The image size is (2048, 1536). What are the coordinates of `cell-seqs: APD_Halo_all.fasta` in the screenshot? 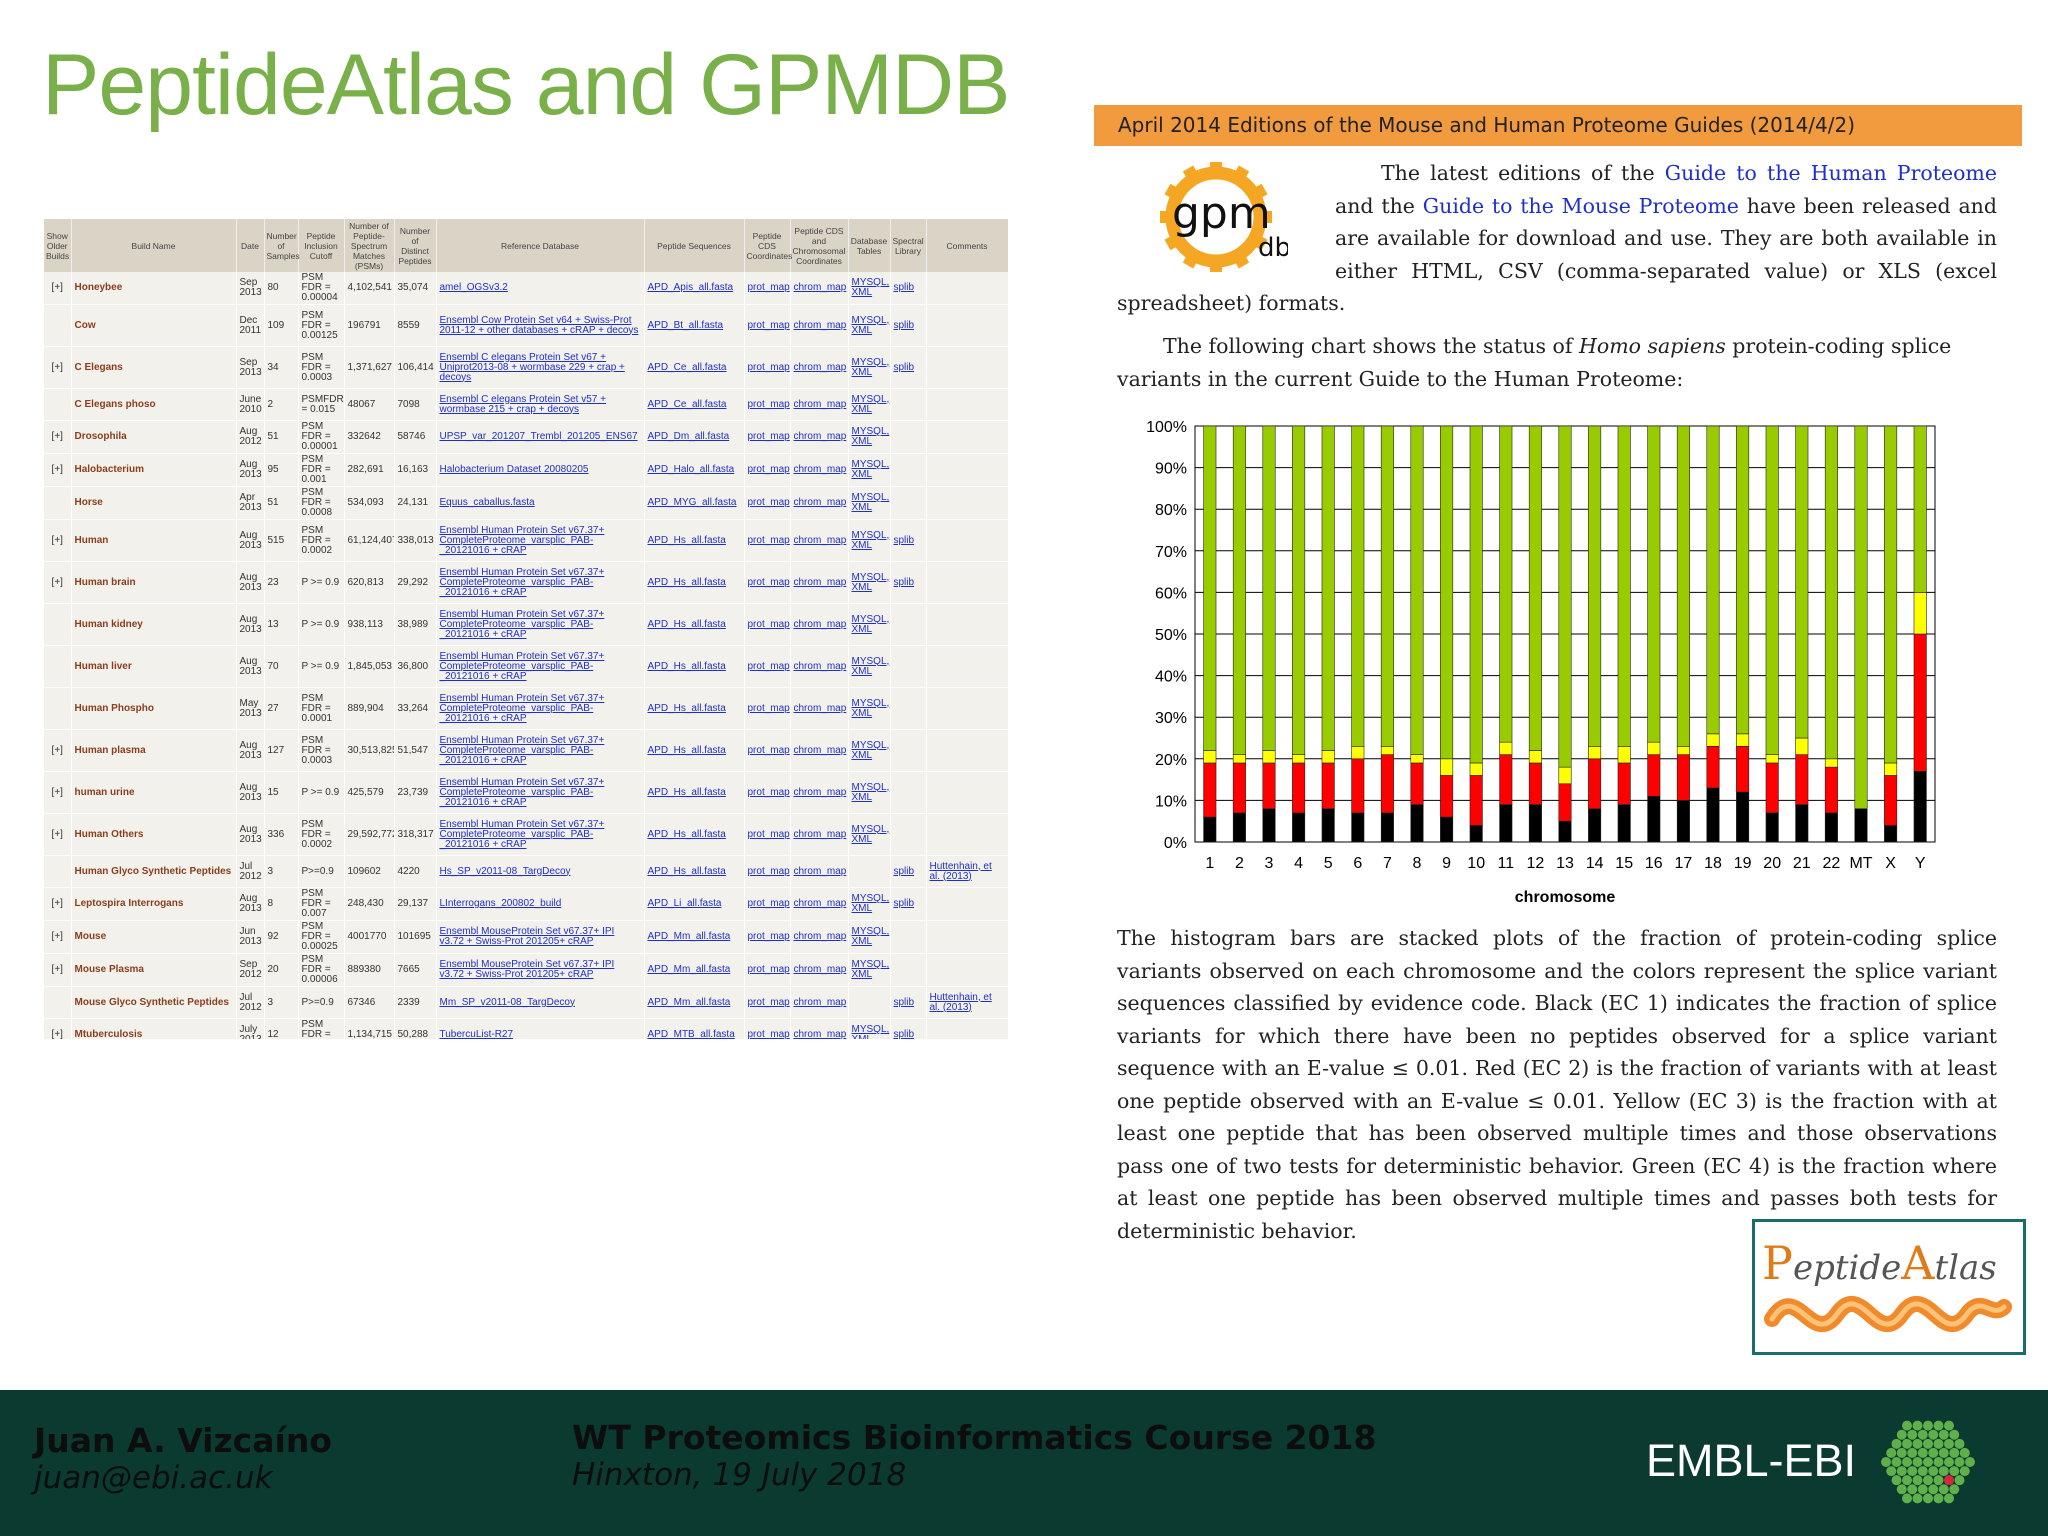 It's located at (694, 470).